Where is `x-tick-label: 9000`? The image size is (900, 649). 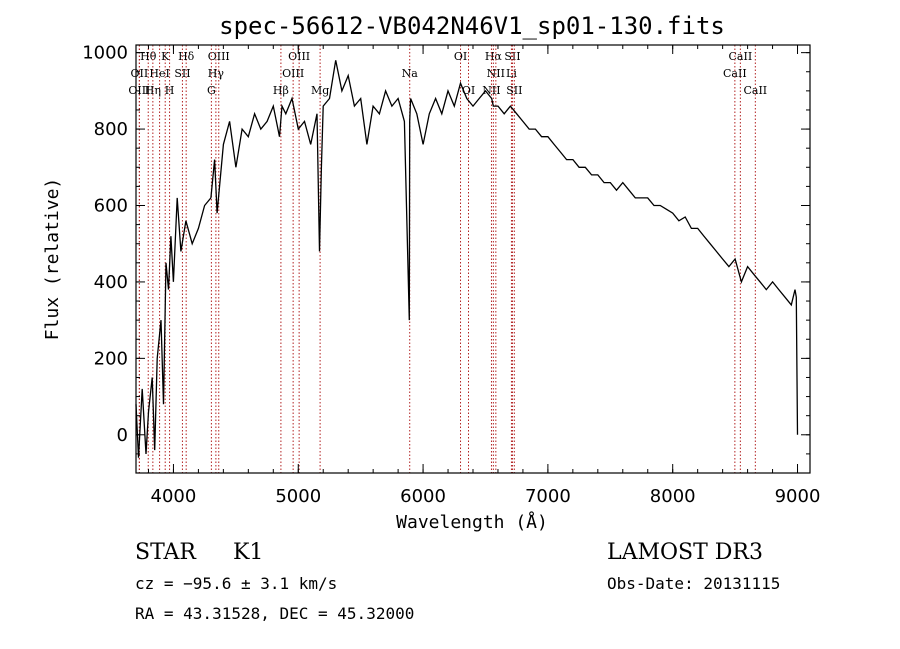 x-tick-label: 9000 is located at coordinates (798, 496).